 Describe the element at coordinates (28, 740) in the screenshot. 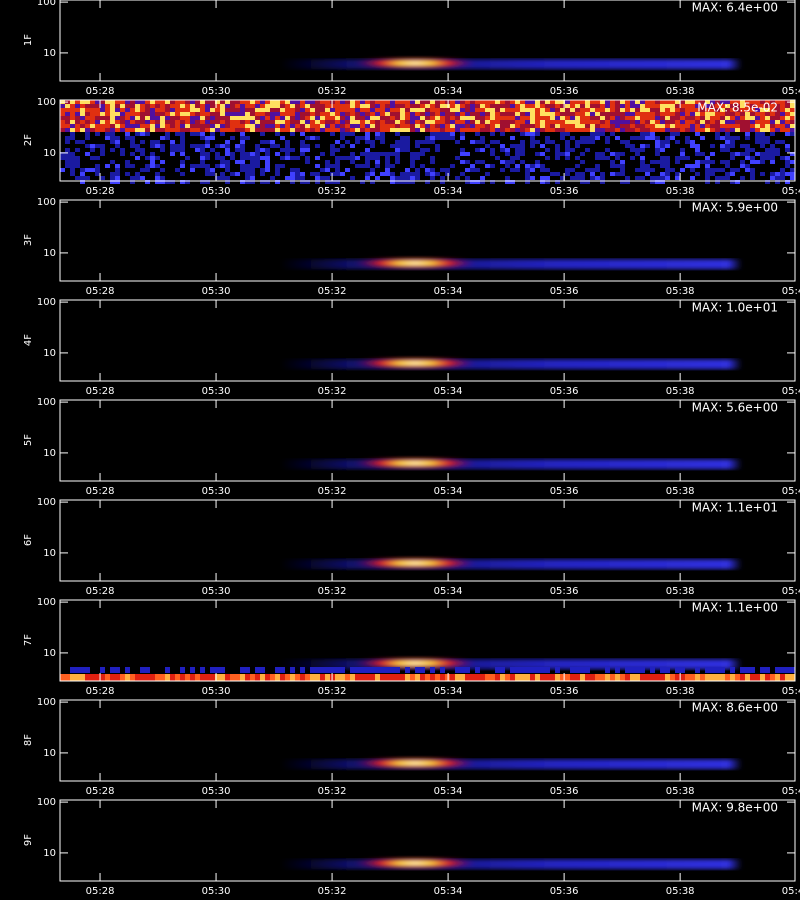

I see `y-axis-label: 8F` at that location.